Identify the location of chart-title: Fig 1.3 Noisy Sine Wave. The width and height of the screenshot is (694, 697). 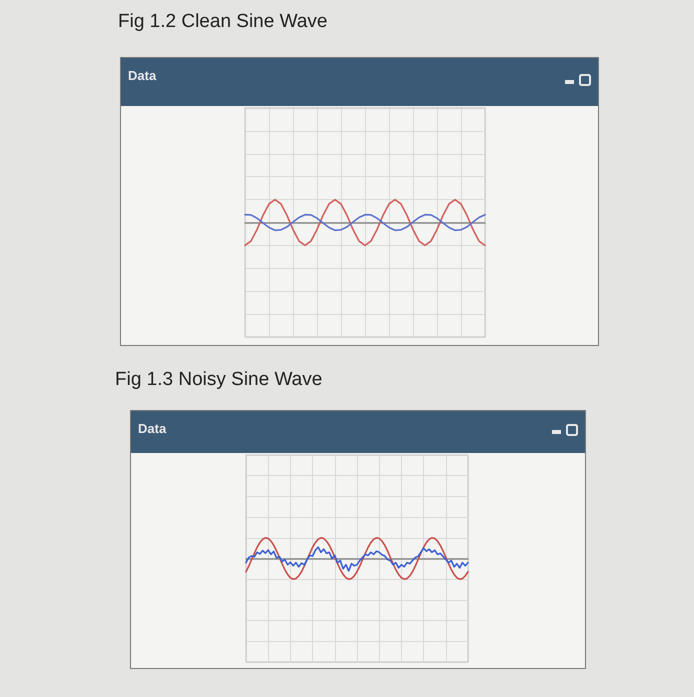
(218, 379).